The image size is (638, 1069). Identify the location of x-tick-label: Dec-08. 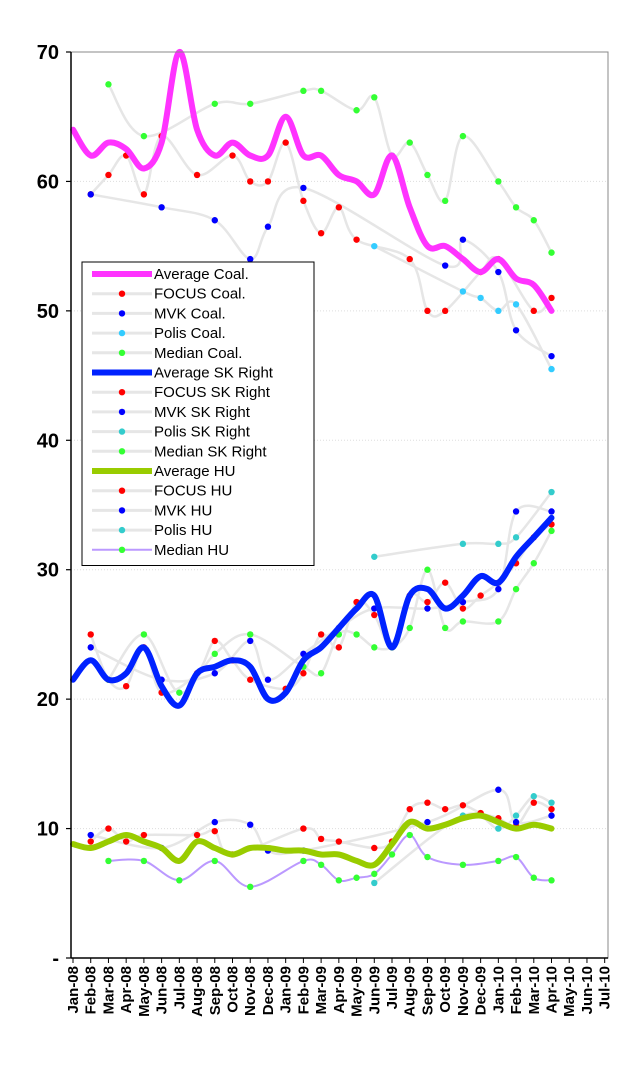
(268, 990).